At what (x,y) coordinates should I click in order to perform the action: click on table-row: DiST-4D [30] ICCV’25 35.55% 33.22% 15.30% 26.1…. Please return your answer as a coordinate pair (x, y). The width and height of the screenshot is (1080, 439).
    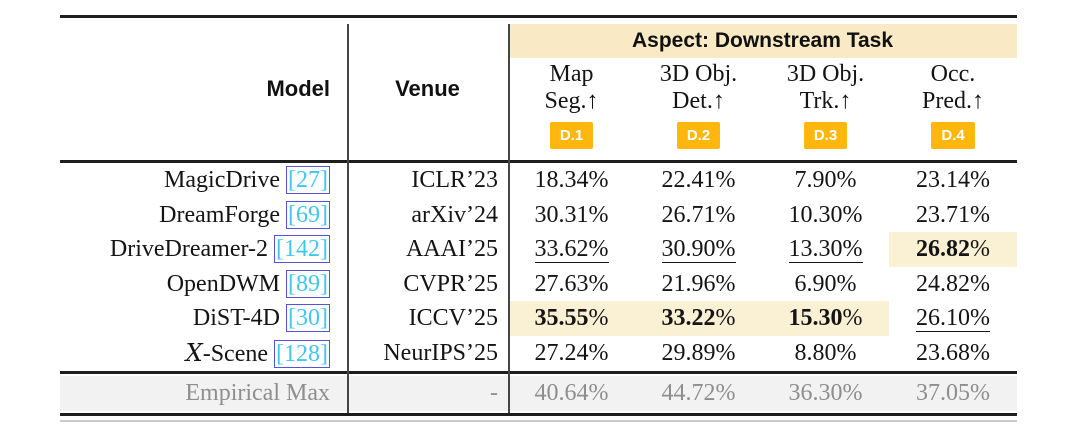
    Looking at the image, I should click on (538, 318).